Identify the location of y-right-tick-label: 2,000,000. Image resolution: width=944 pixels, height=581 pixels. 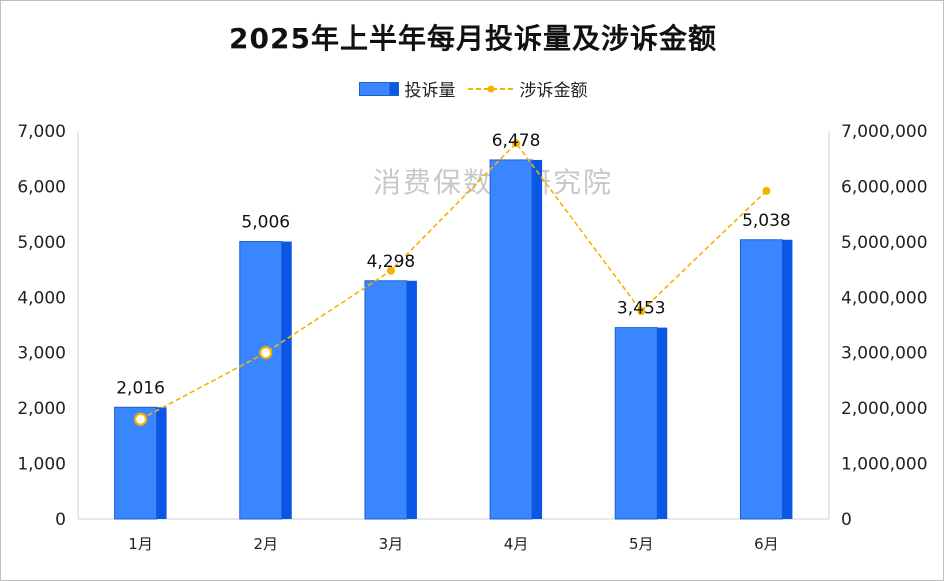
(884, 409).